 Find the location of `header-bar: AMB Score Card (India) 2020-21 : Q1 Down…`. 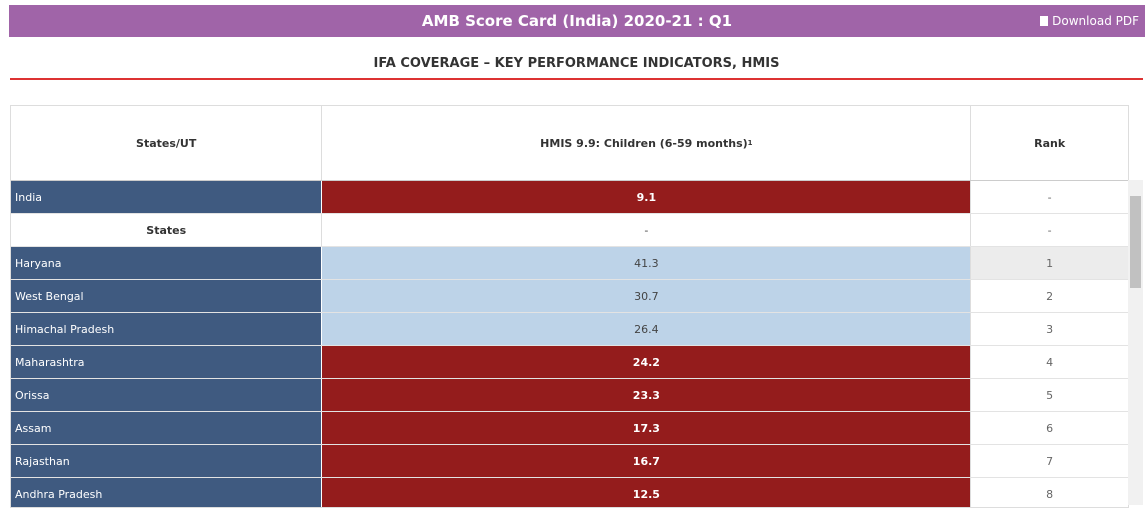

header-bar: AMB Score Card (India) 2020-21 : Q1 Down… is located at coordinates (577, 21).